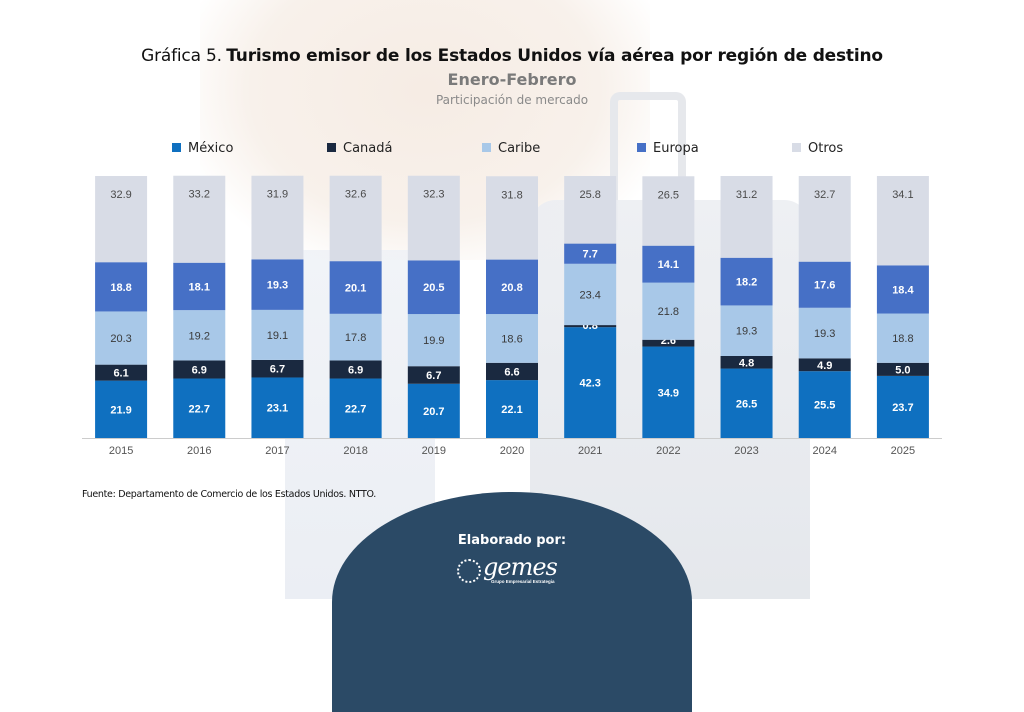 This screenshot has height=712, width=1024. I want to click on data-label-2023-1: 4.8, so click(746, 363).